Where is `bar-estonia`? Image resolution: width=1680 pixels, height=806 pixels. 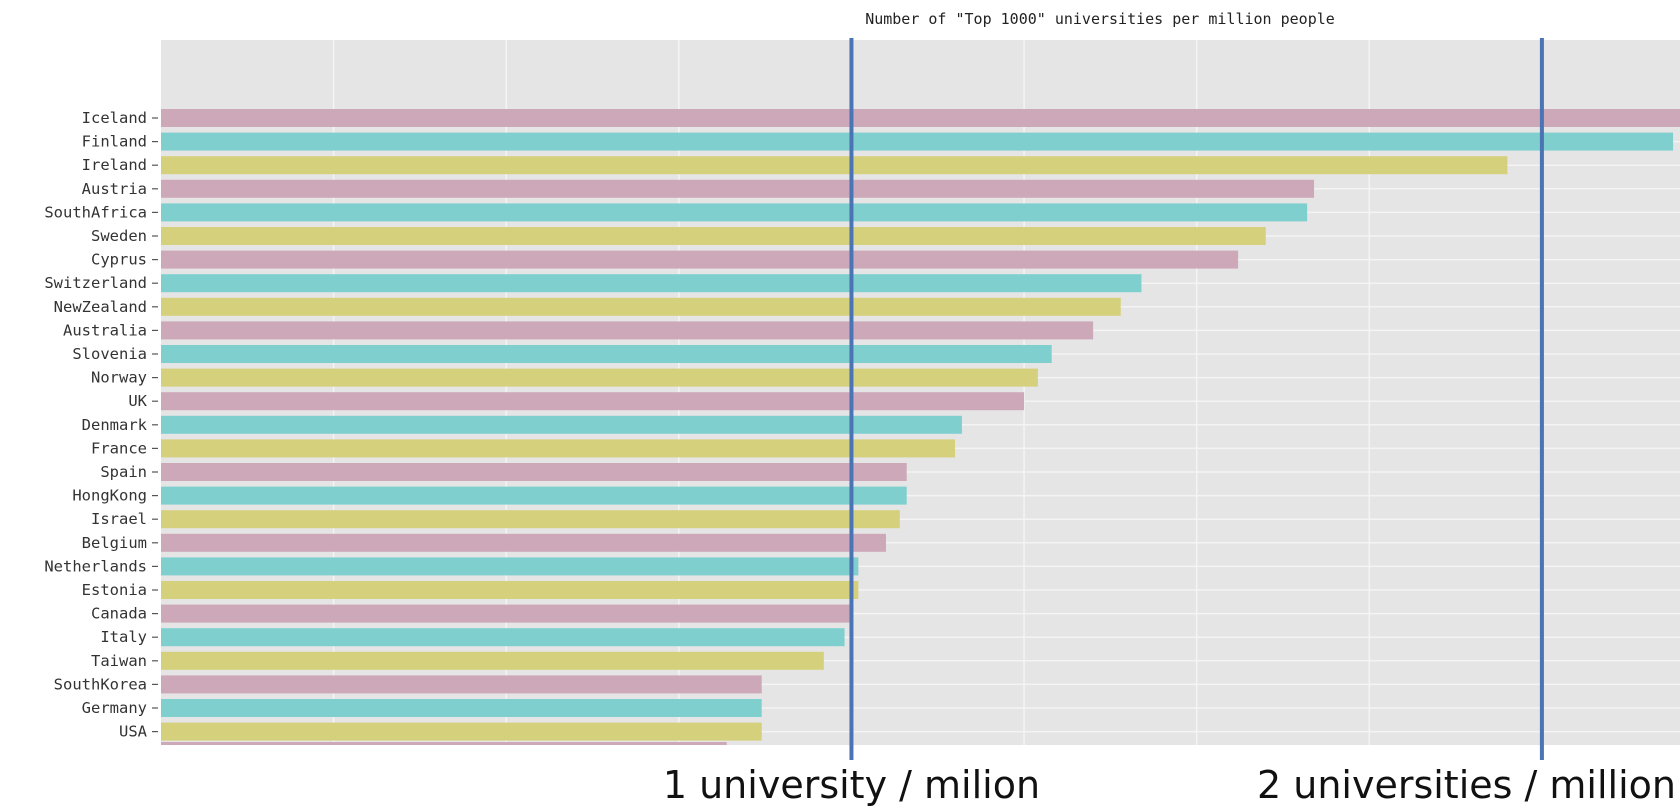 bar-estonia is located at coordinates (510, 590).